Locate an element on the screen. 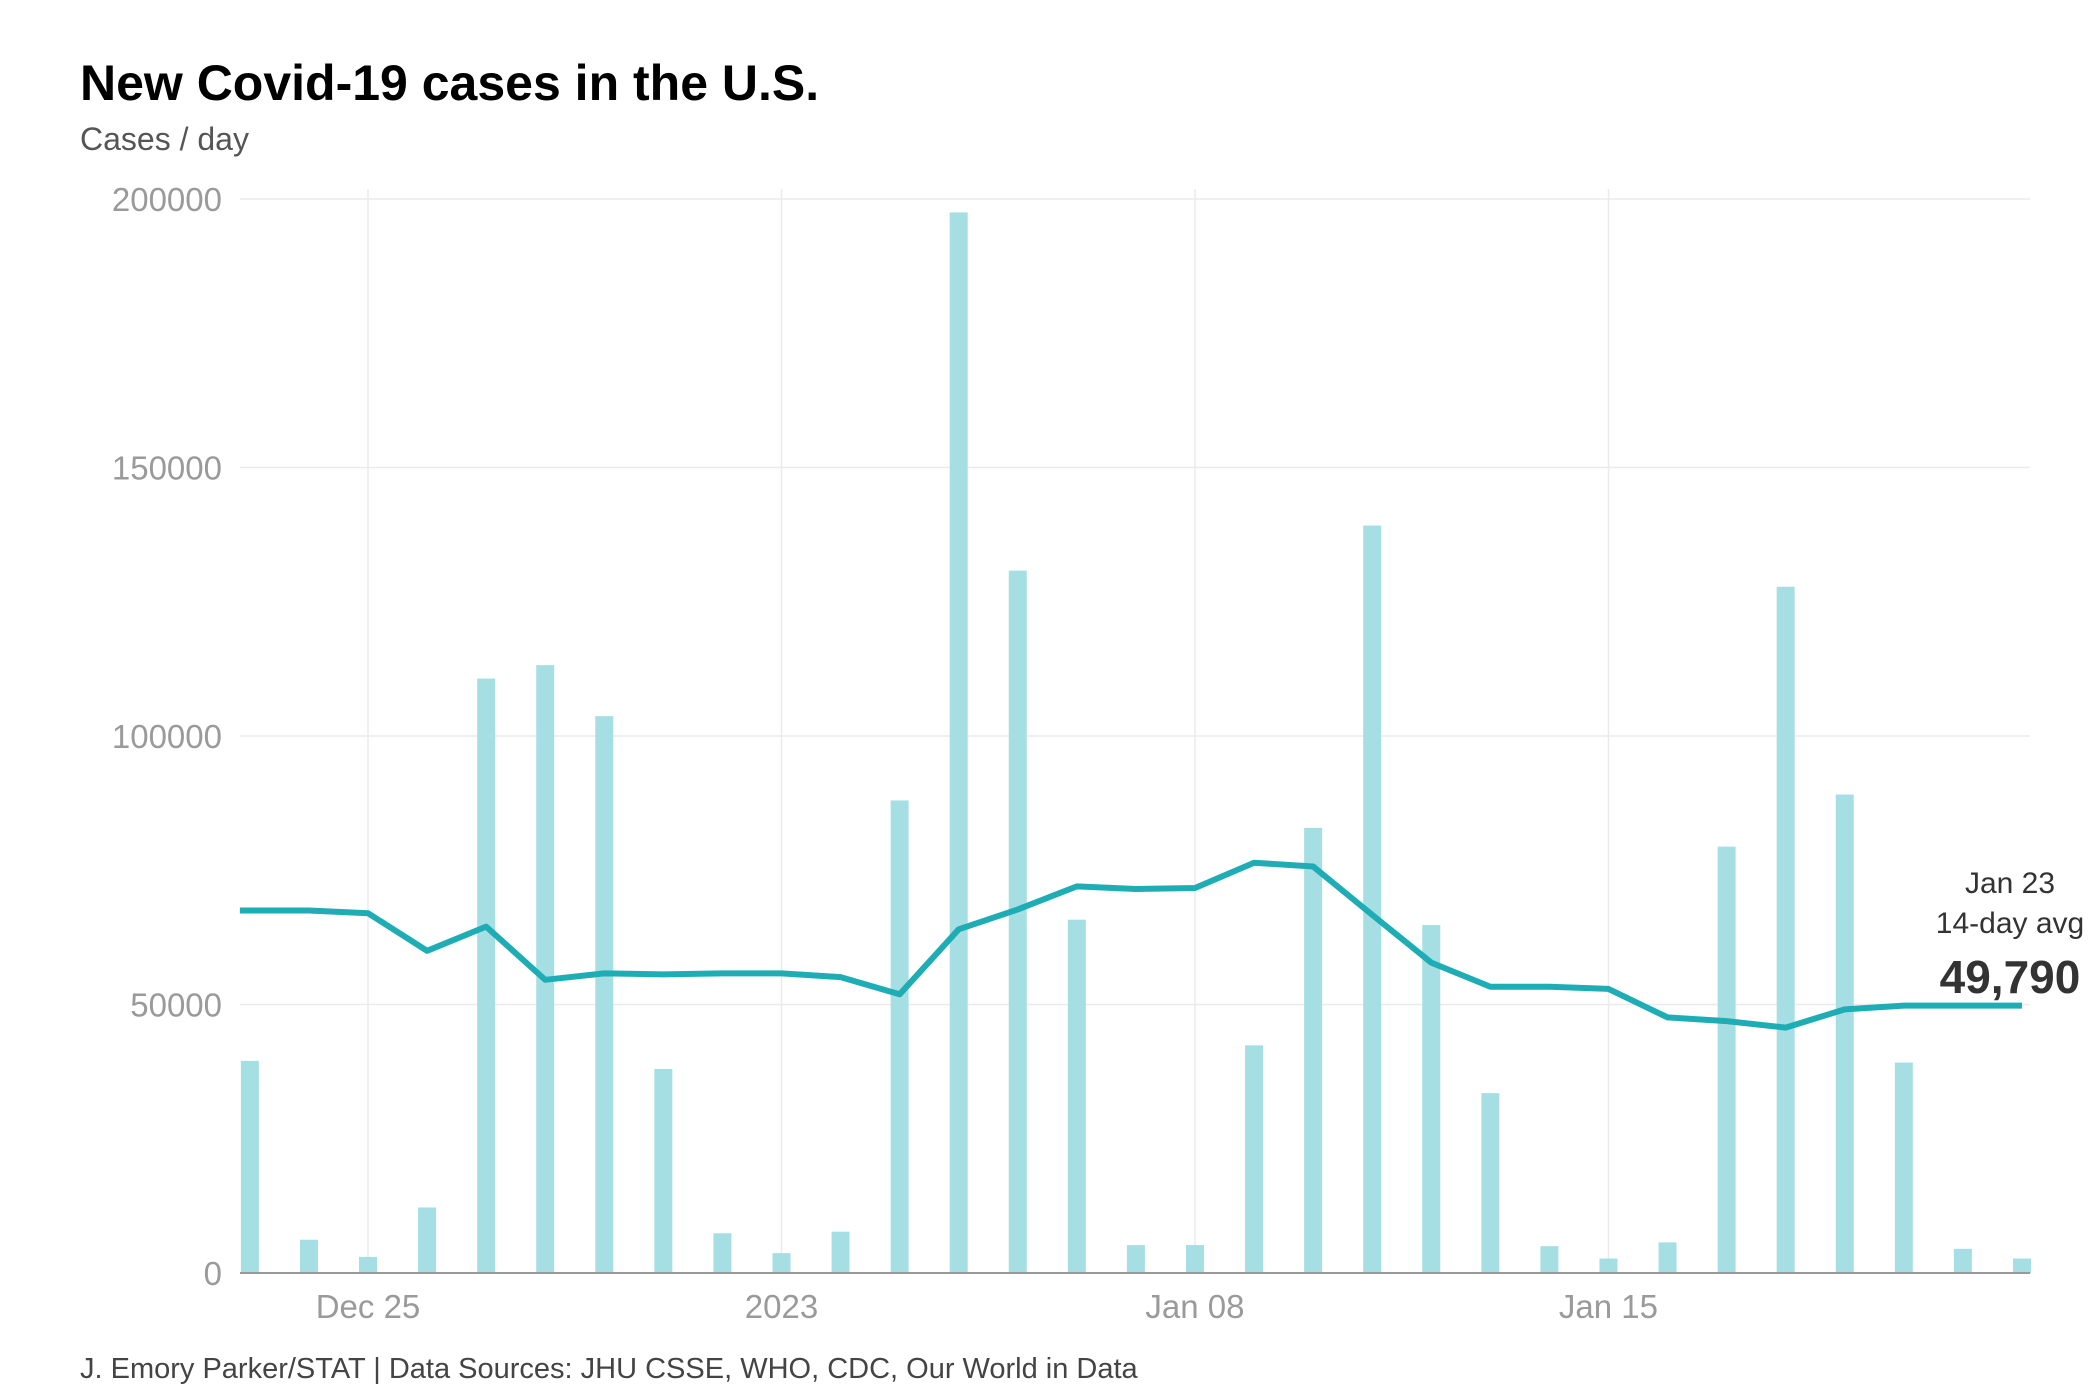 This screenshot has height=1400, width=2100. y-tick-label: 150000 is located at coordinates (167, 468).